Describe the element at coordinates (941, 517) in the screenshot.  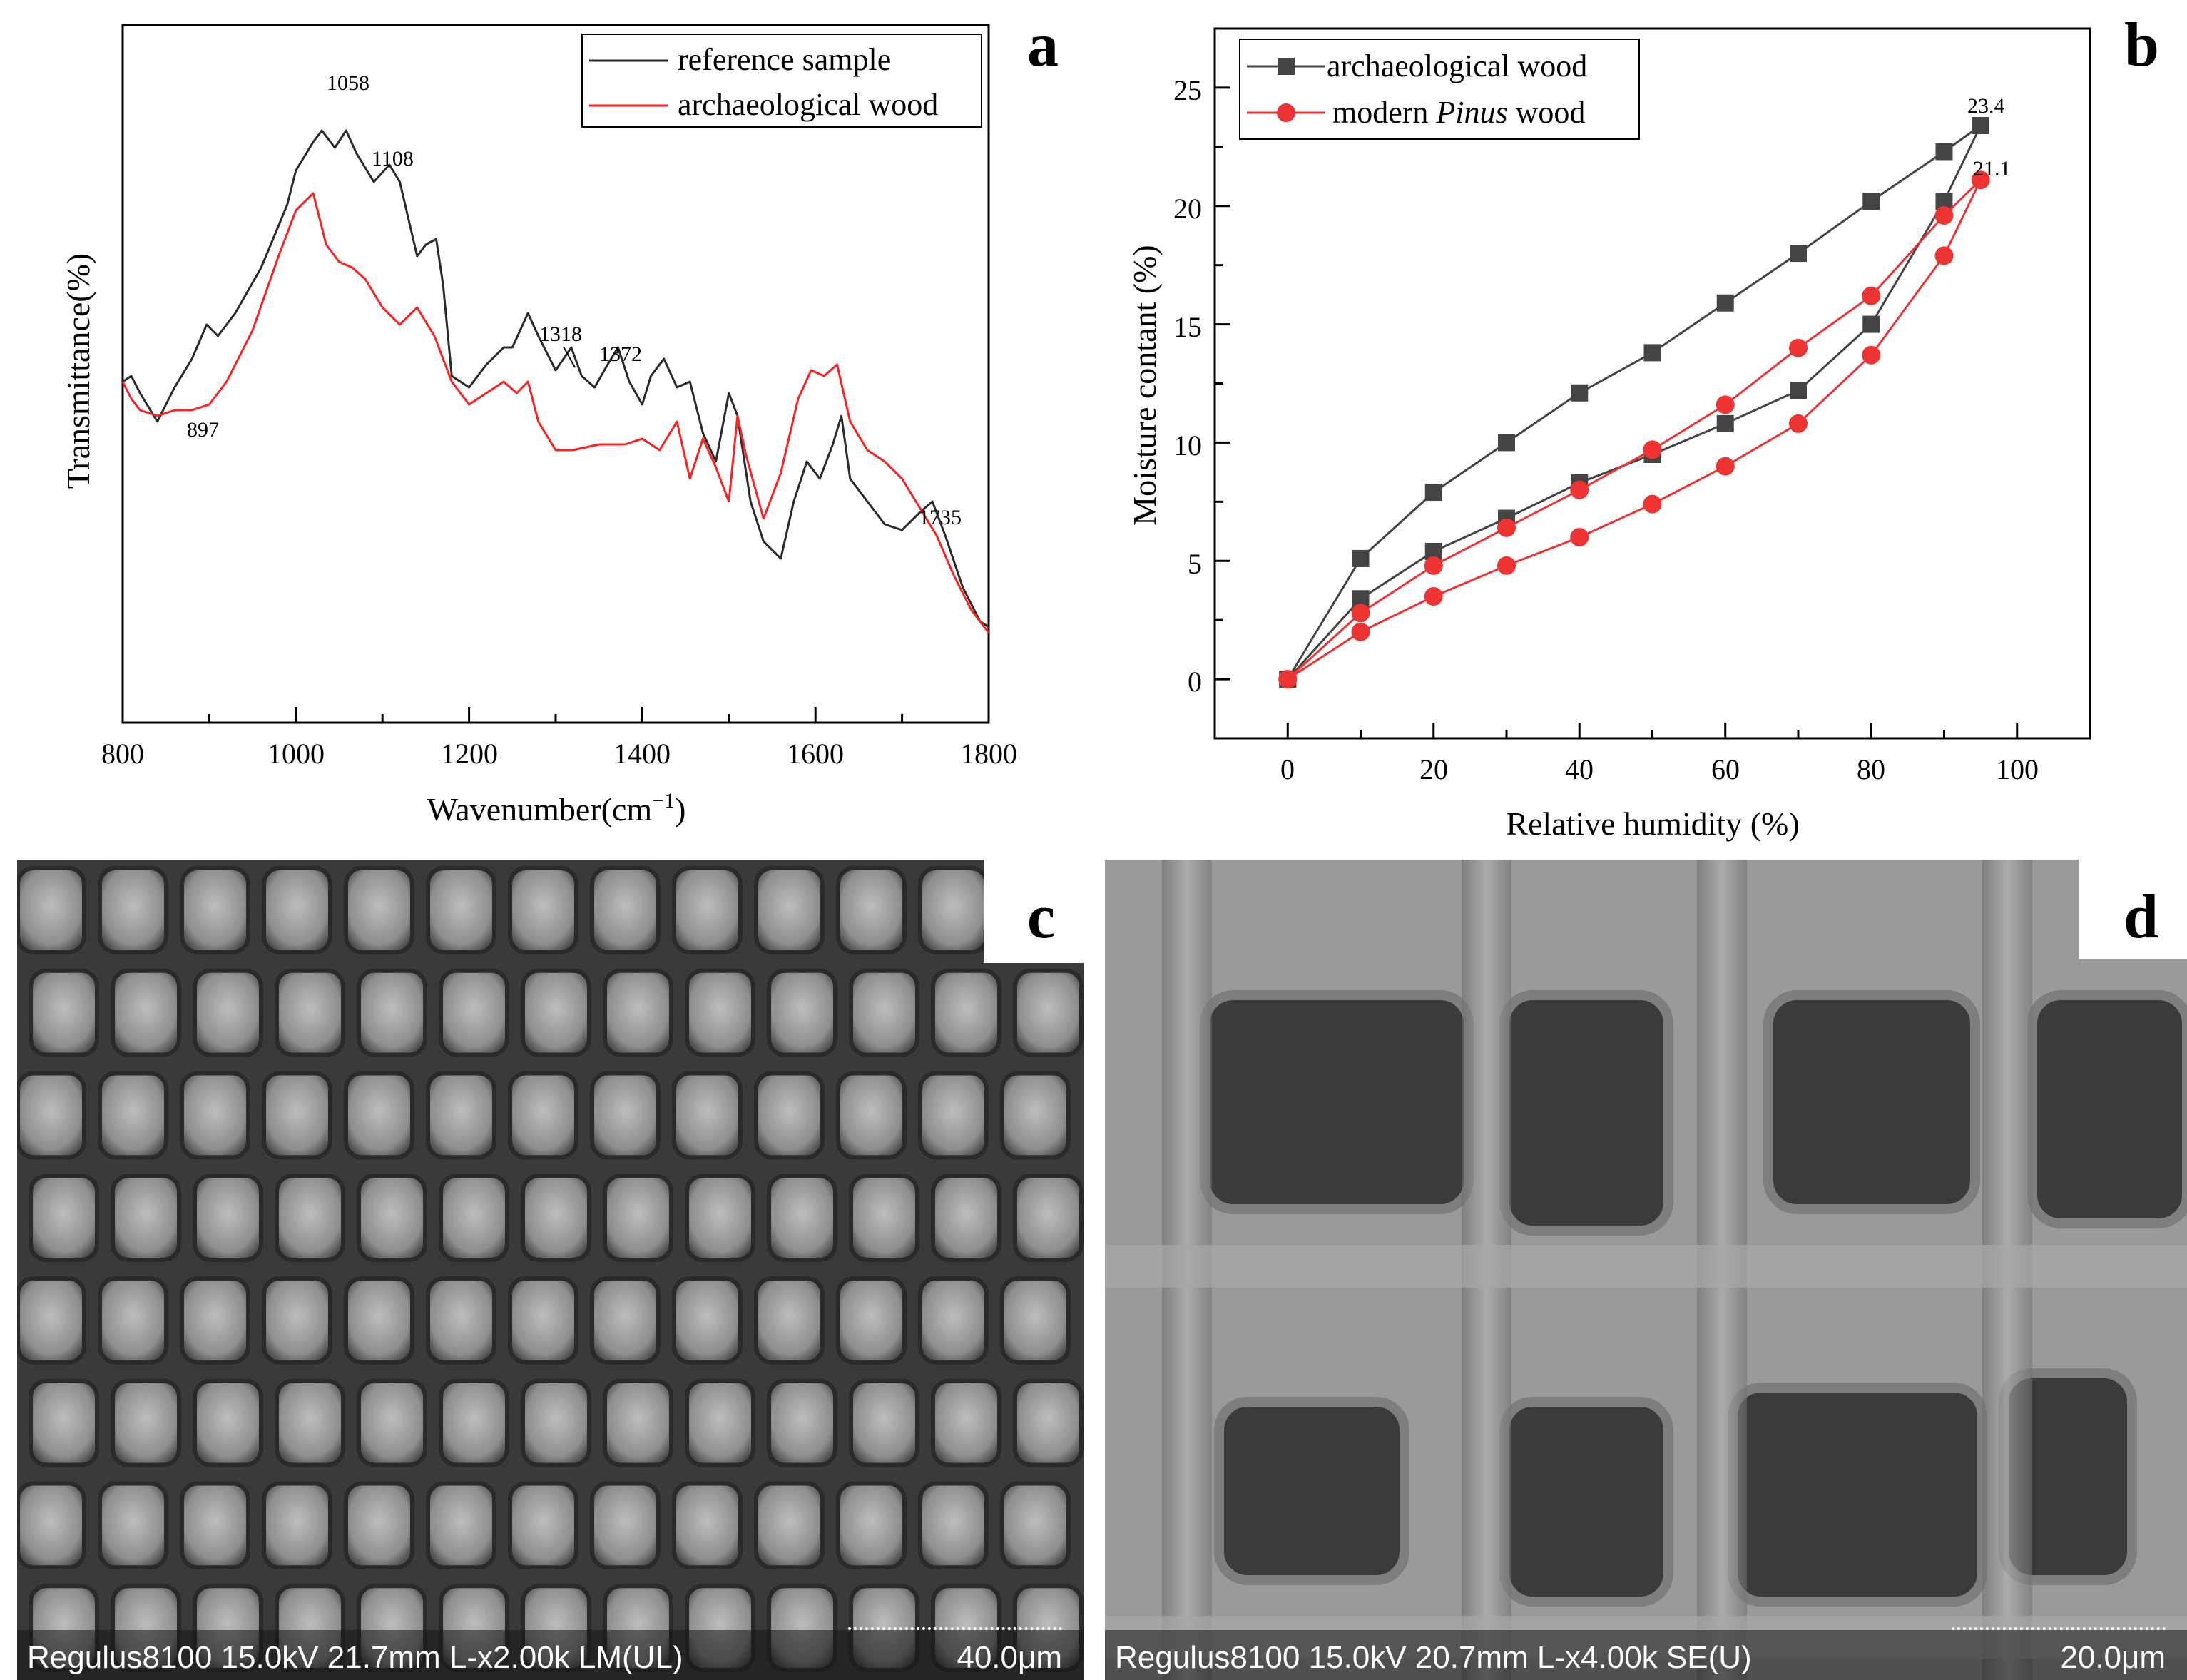
I see `annotation-1735: 1735` at that location.